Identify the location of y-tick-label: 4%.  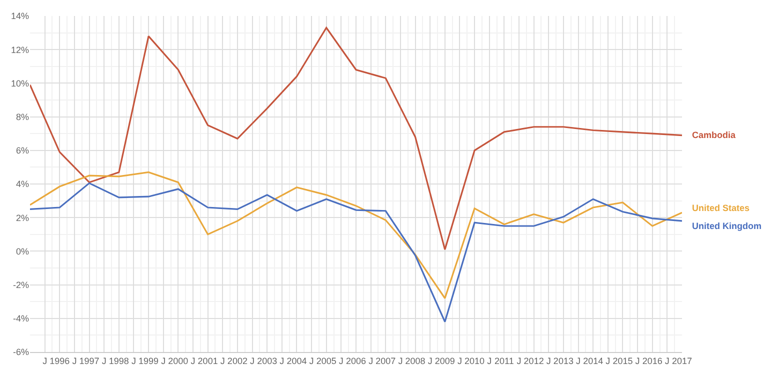
(22, 184).